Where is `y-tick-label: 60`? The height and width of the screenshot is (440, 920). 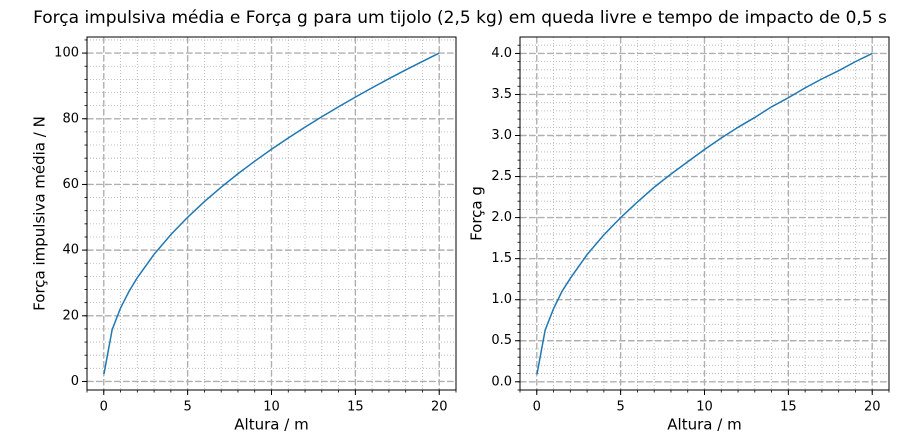
y-tick-label: 60 is located at coordinates (70, 184).